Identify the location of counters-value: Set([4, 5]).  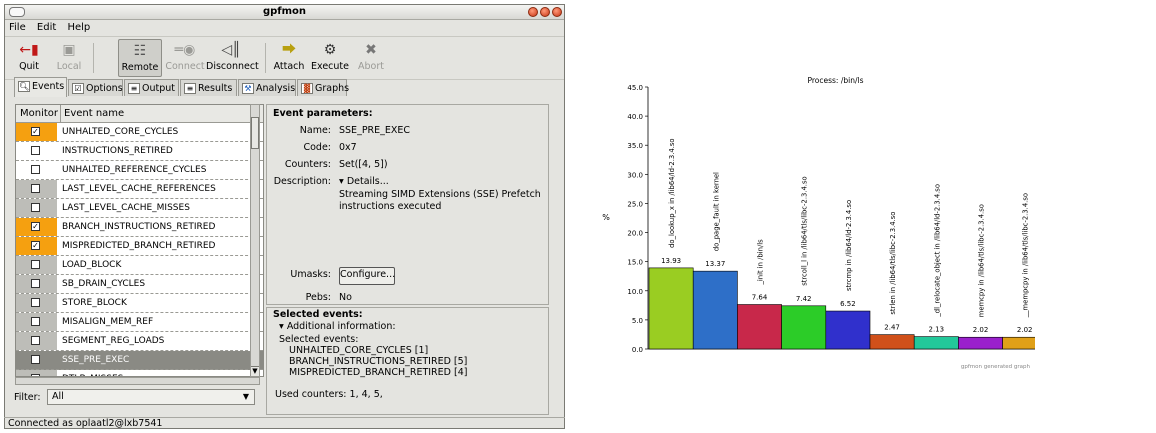
(363, 164).